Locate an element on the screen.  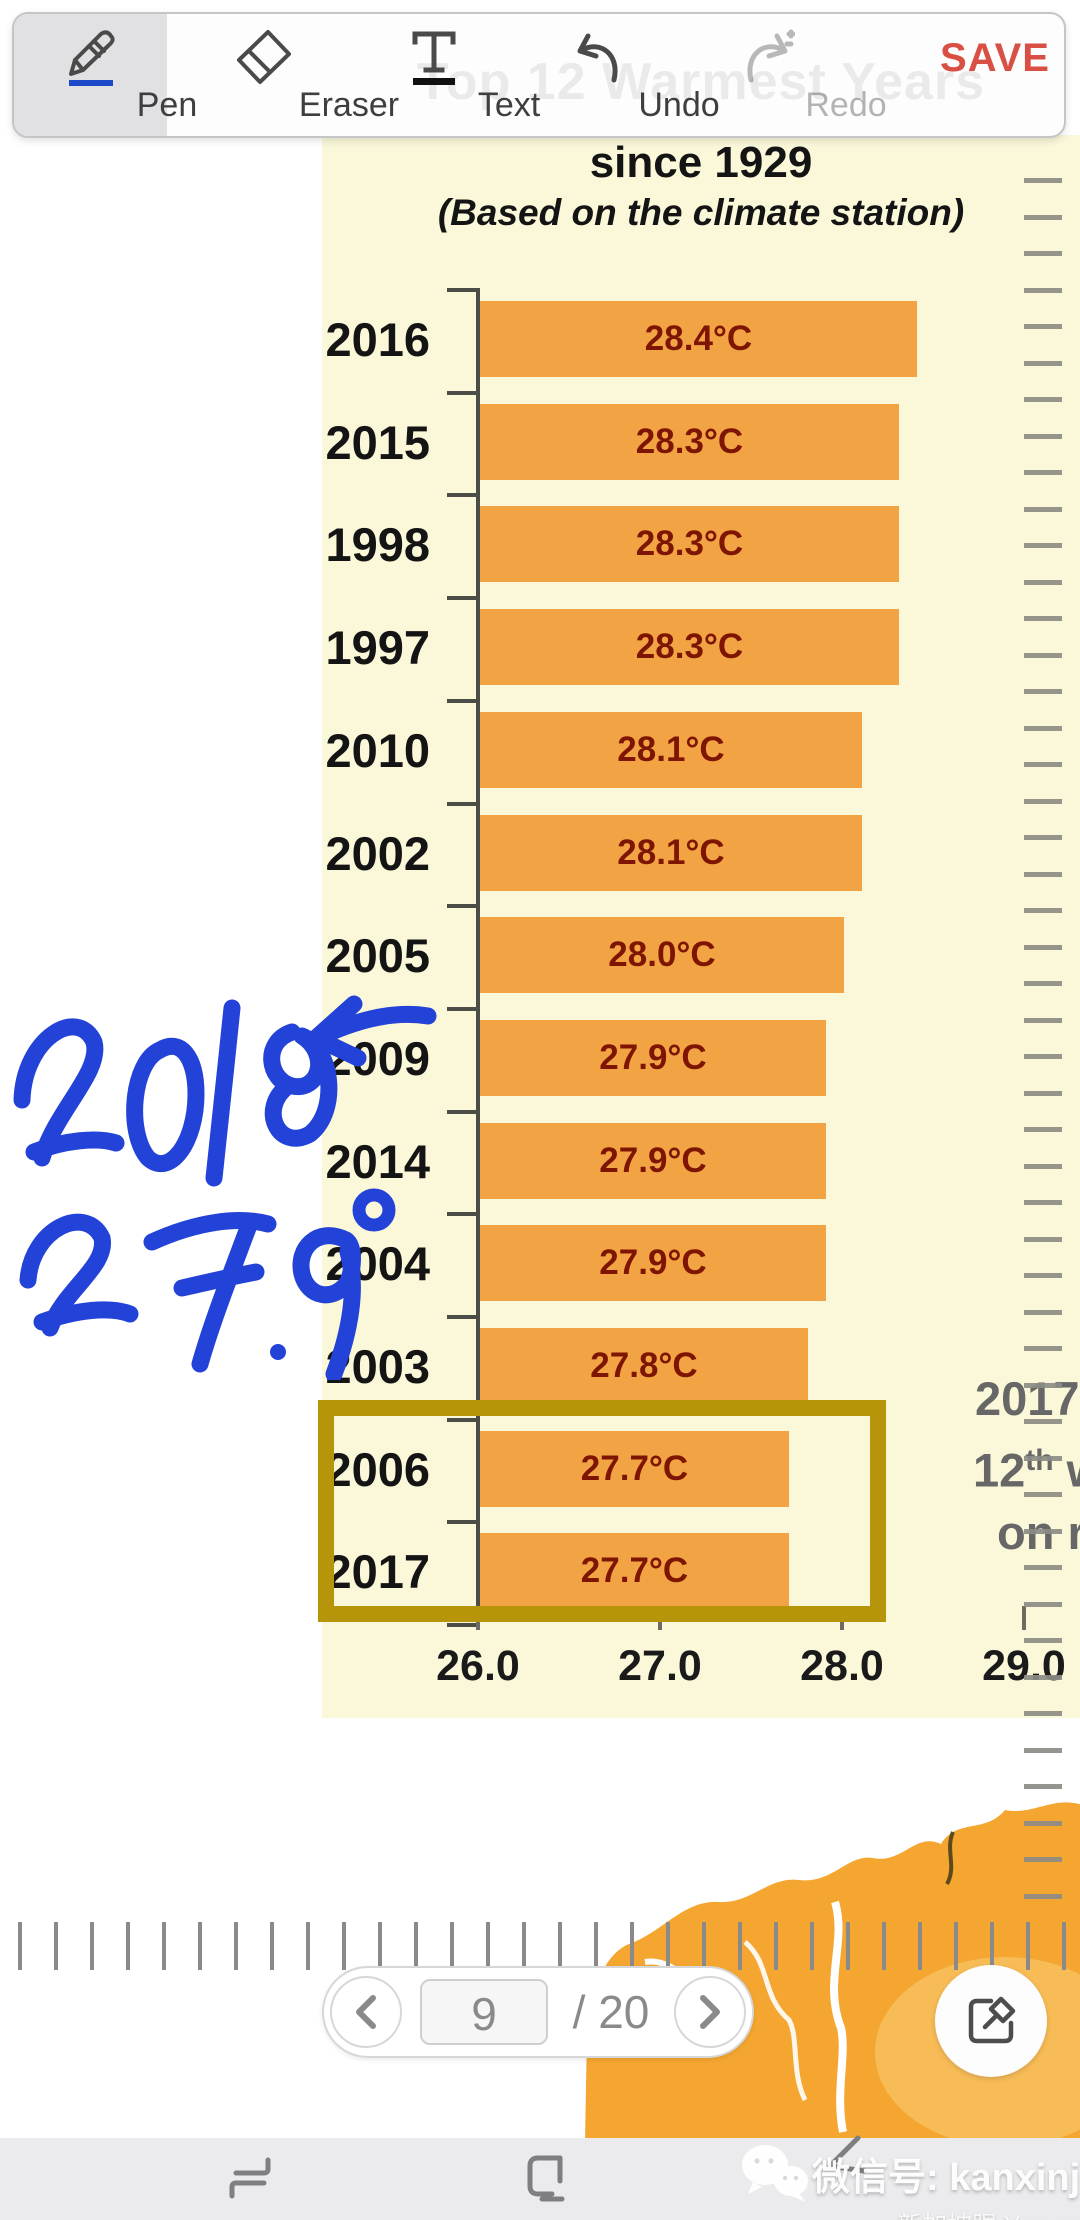
temperature-bar: 28.0°C is located at coordinates (662, 955).